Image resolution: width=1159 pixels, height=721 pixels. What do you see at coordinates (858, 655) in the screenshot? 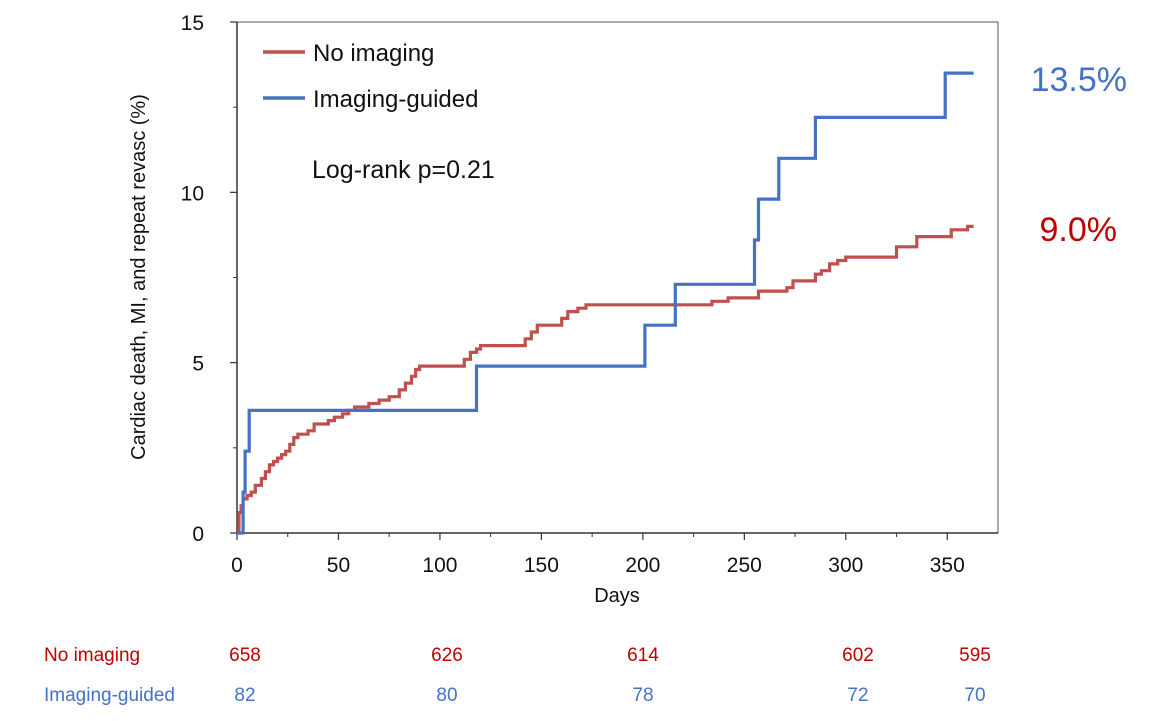
I see `risk-count: 602` at bounding box center [858, 655].